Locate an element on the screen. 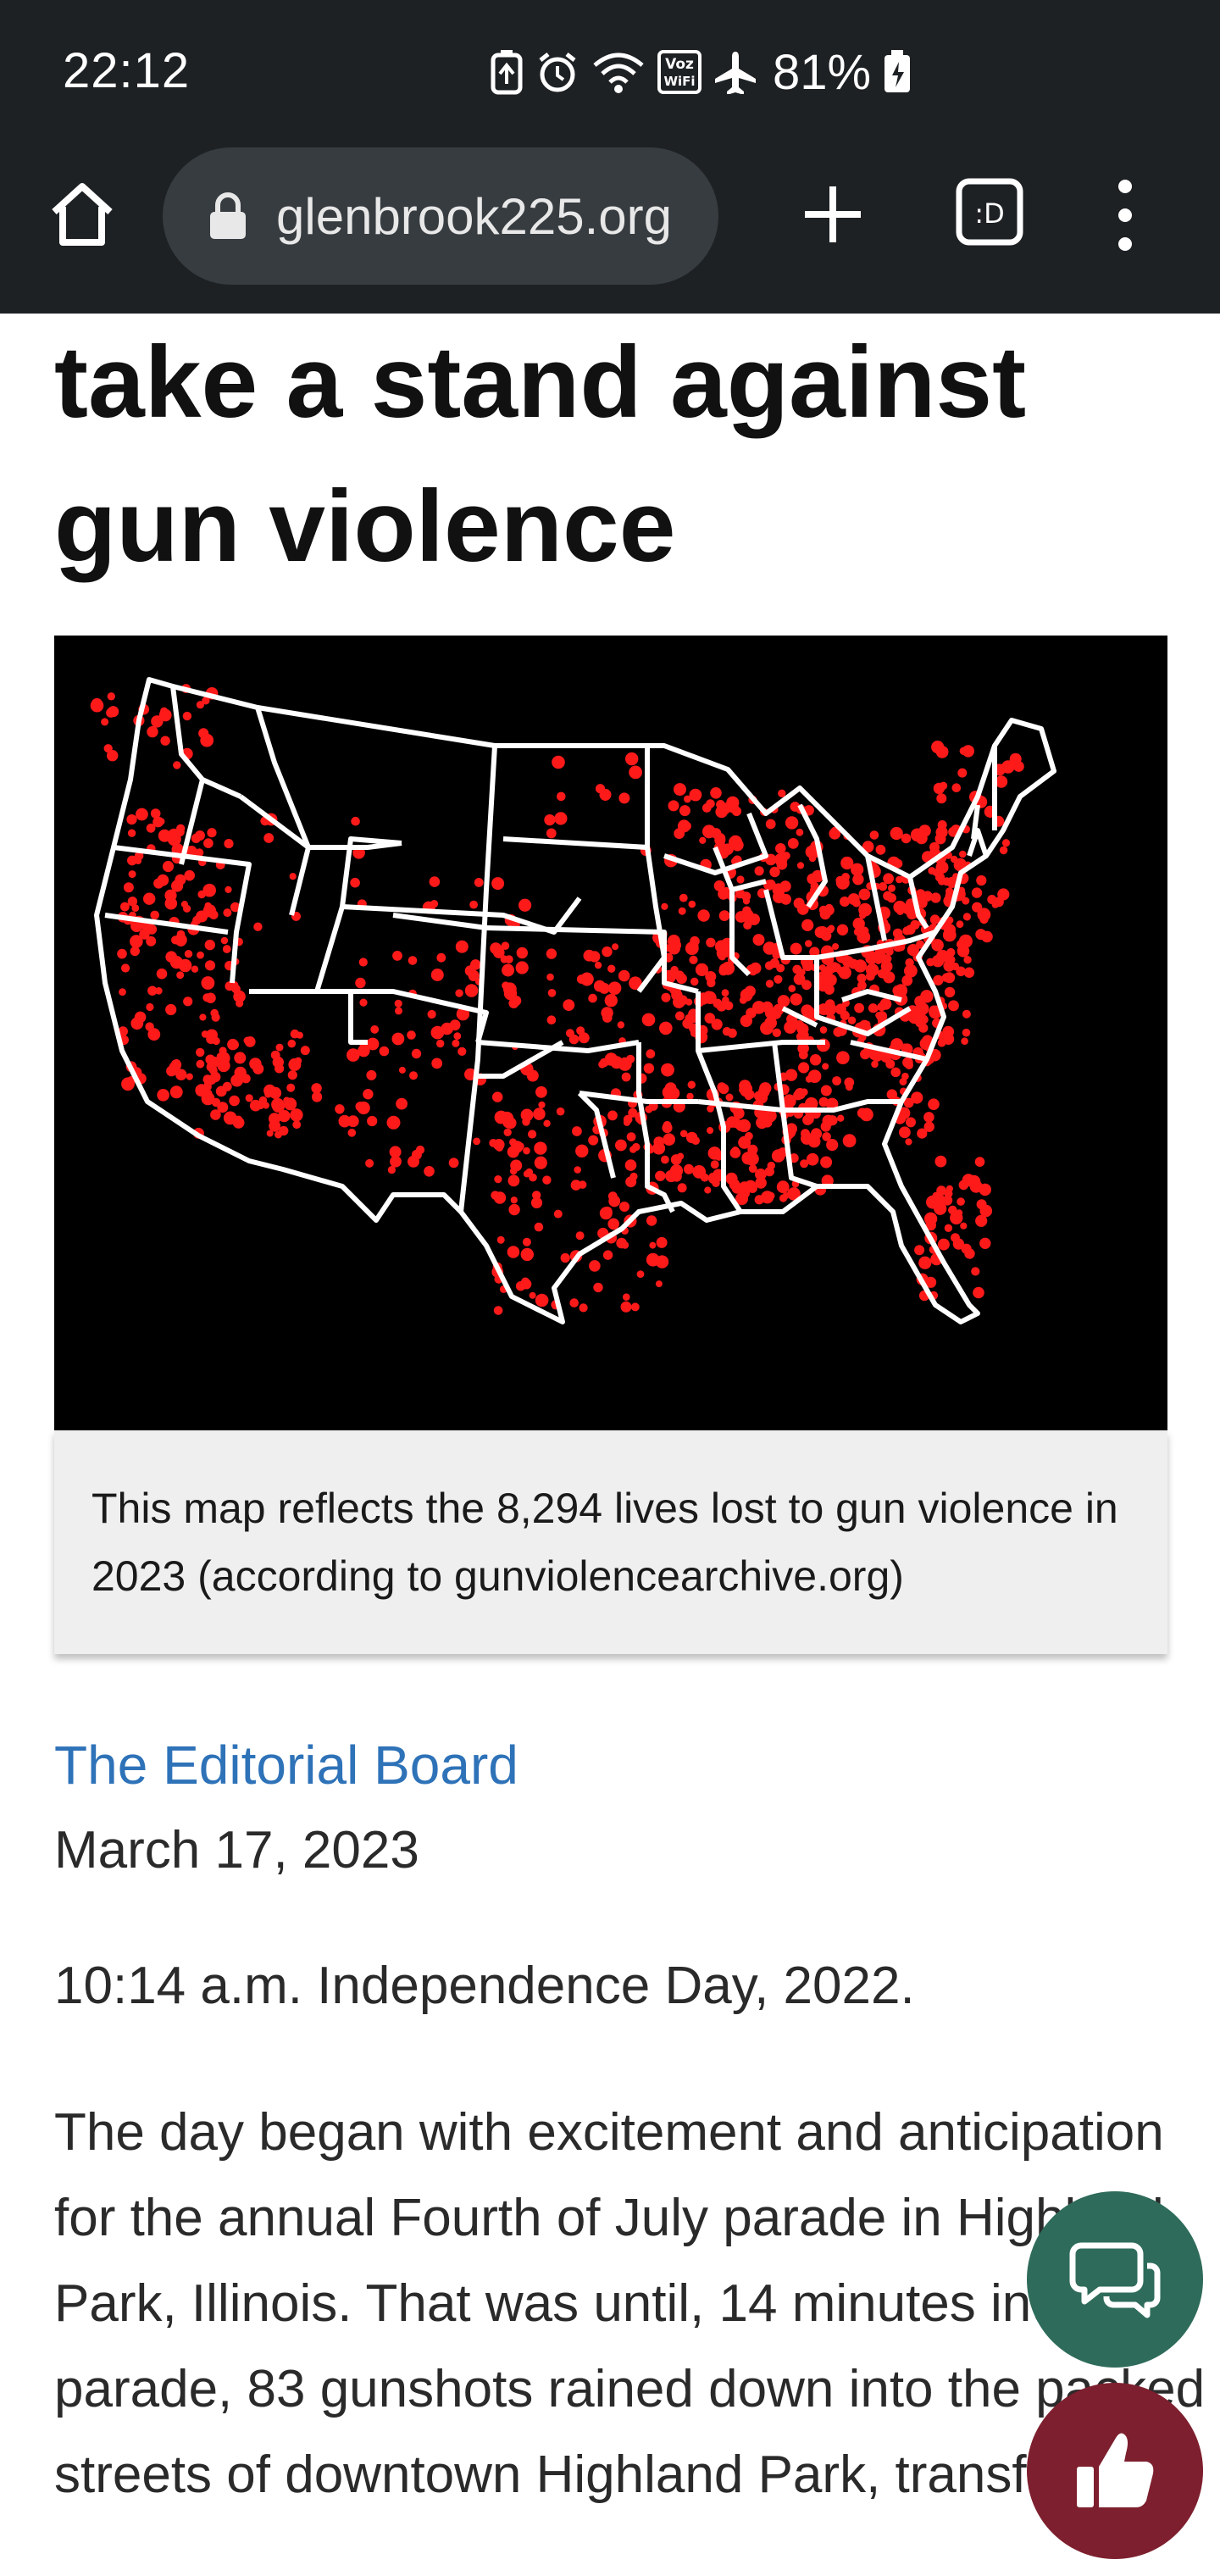 The width and height of the screenshot is (1220, 2576). url-text: glenbrook225.org is located at coordinates (474, 216).